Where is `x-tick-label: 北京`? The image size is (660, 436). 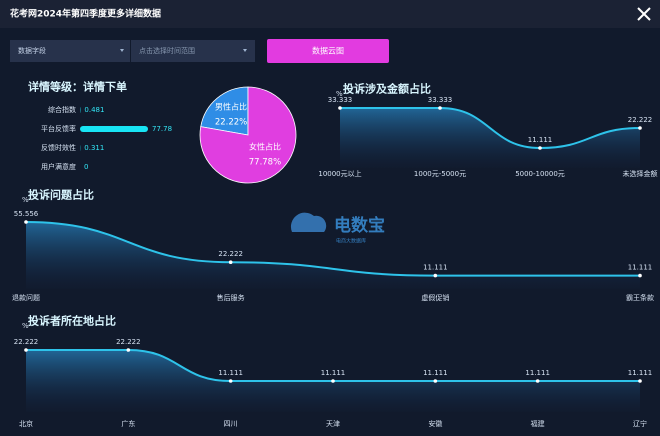
x-tick-label: 北京 is located at coordinates (26, 423).